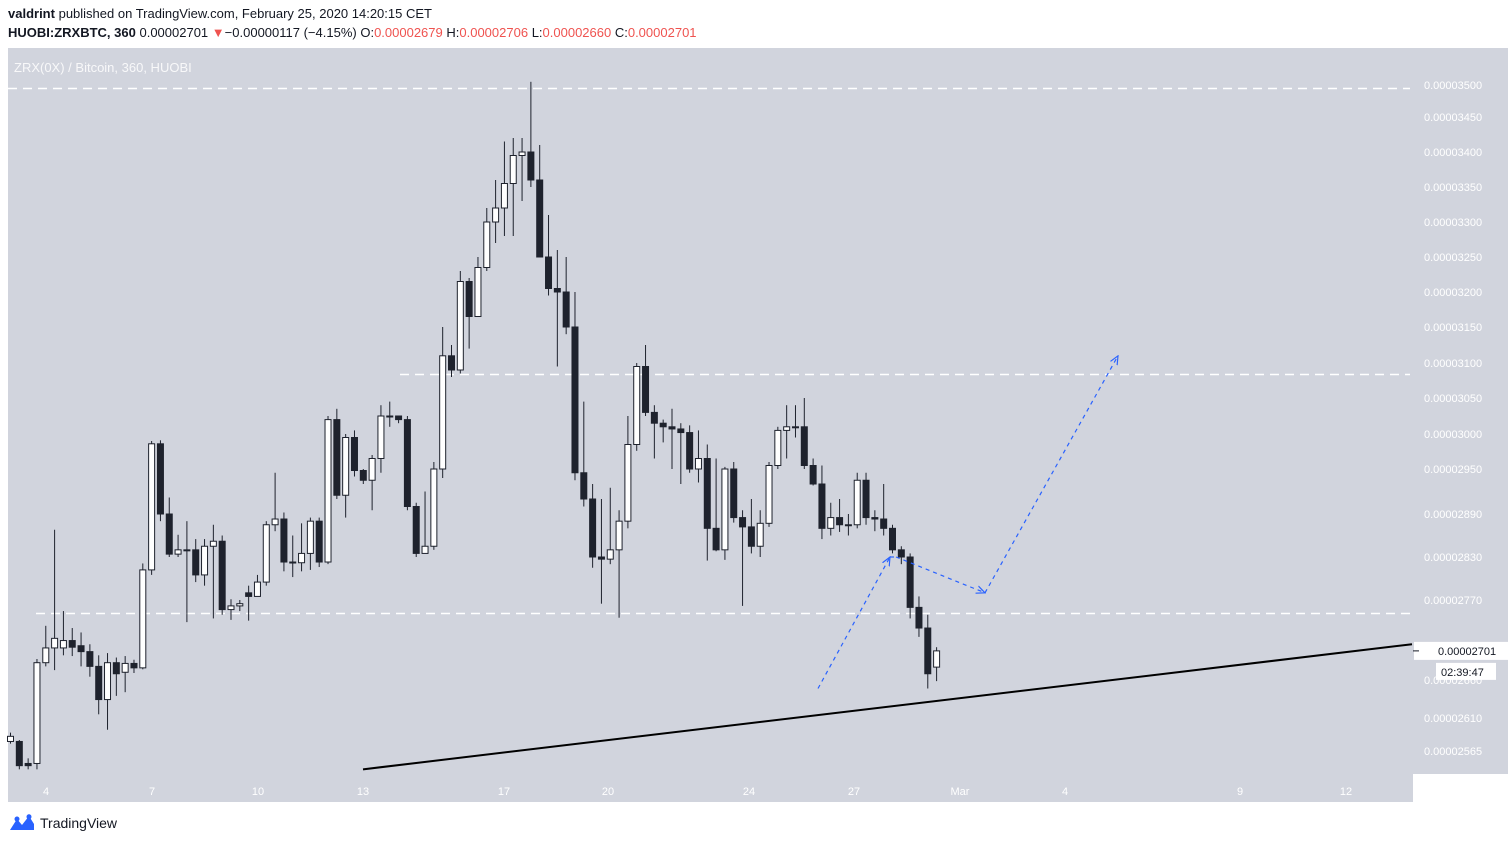  I want to click on y-tick-label: 0.00002890, so click(1453, 515).